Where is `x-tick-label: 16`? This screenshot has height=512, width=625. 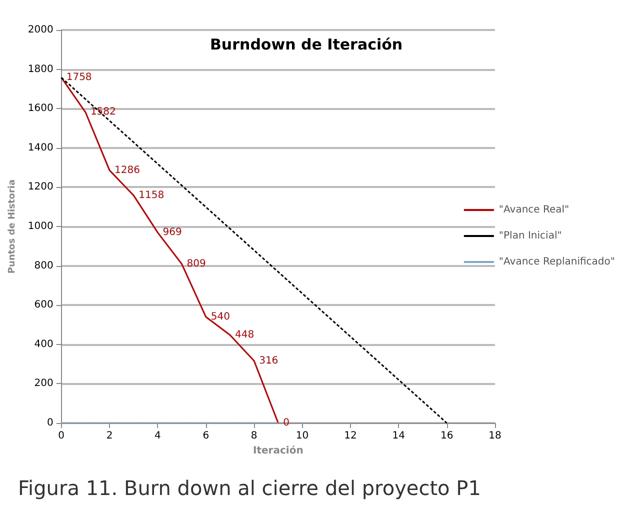
x-tick-label: 16 is located at coordinates (447, 436).